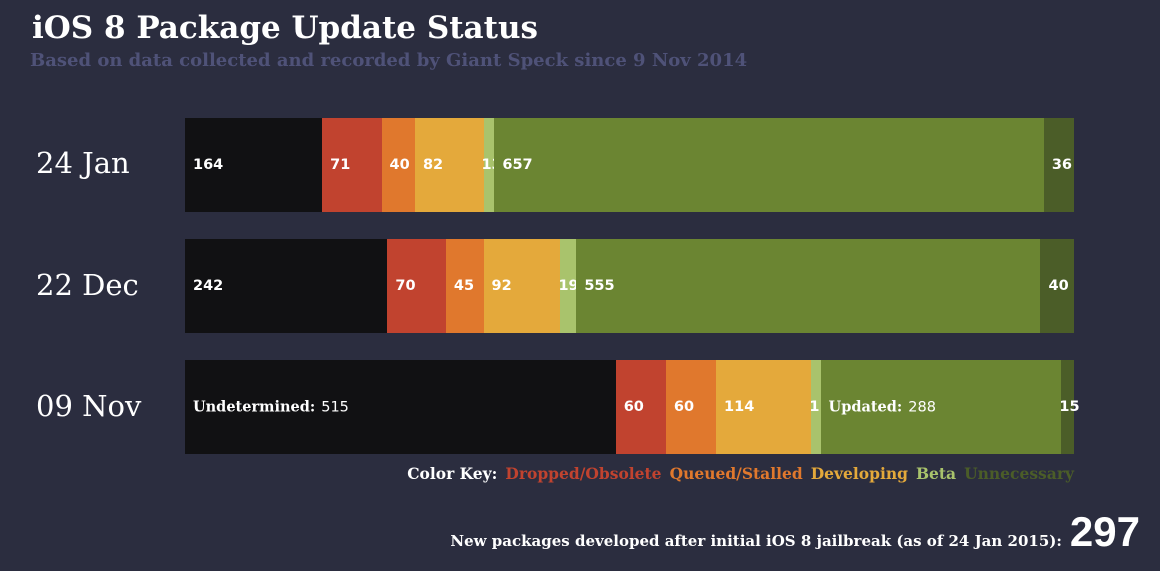 This screenshot has height=571, width=1160. I want to click on stacked-bar-22-dec: 242 70 45 92 19 555 40, so click(629, 286).